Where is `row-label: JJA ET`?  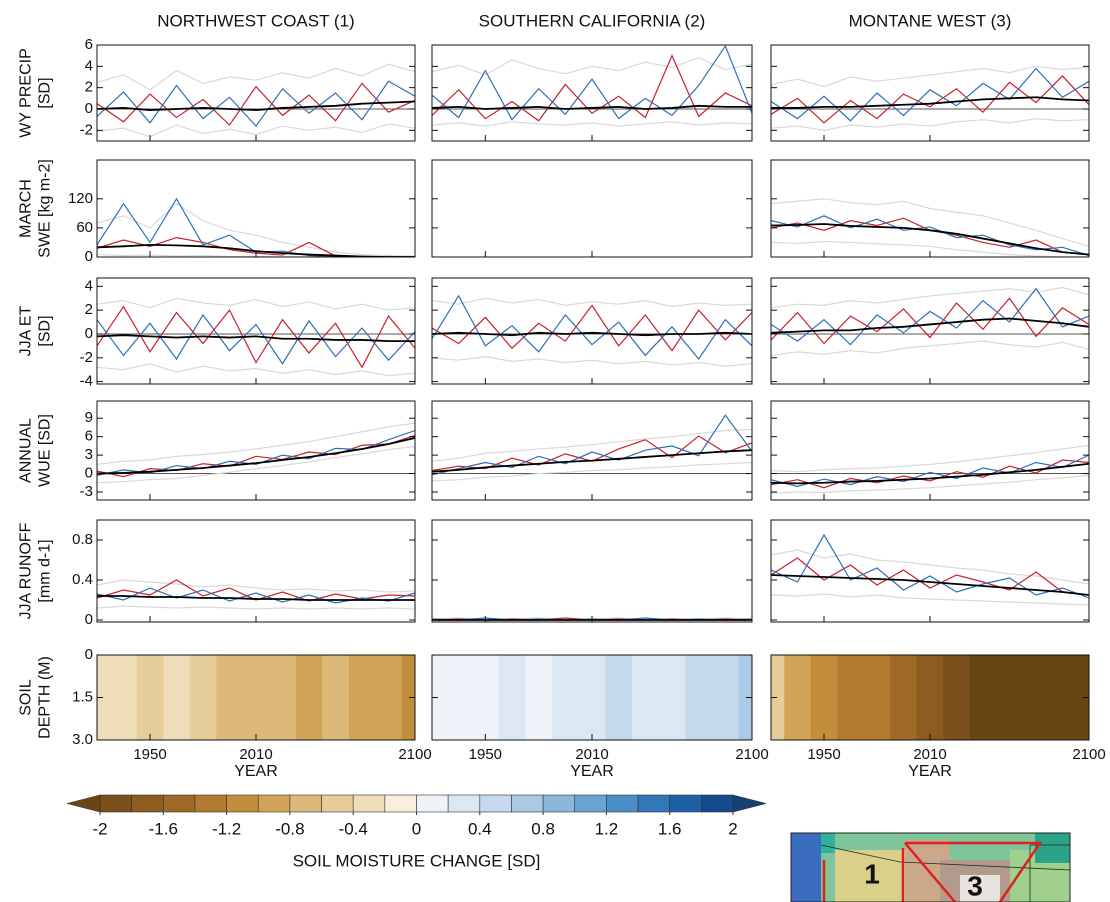
row-label: JJA ET is located at coordinates (26, 330).